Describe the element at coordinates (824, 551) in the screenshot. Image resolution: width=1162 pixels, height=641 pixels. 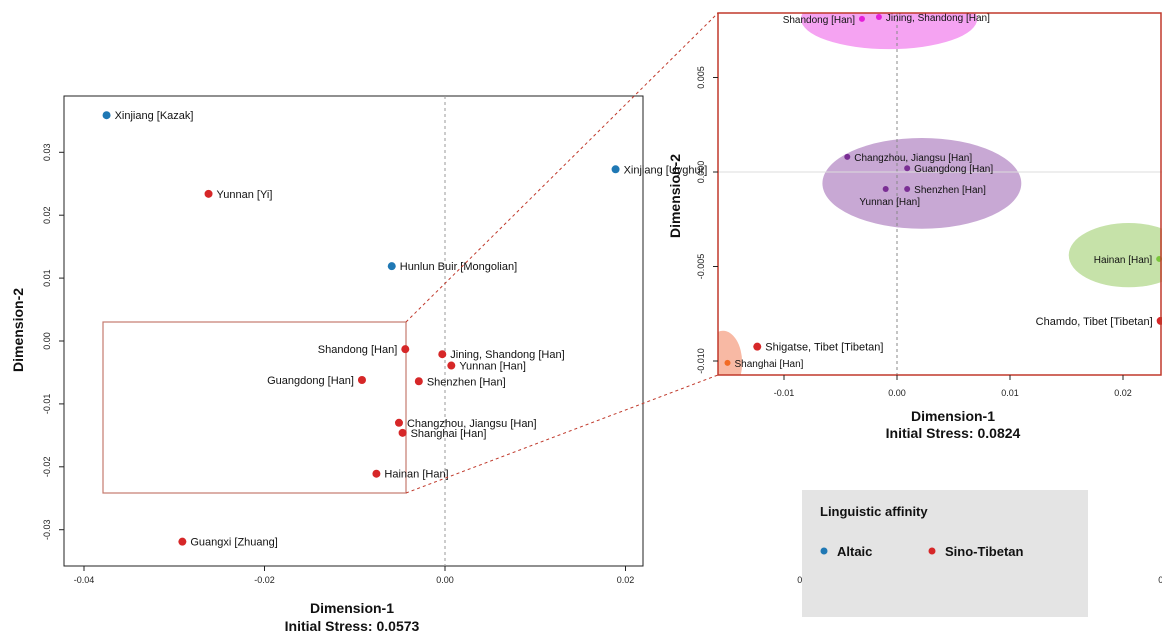
I see `legend-altaic-marker` at that location.